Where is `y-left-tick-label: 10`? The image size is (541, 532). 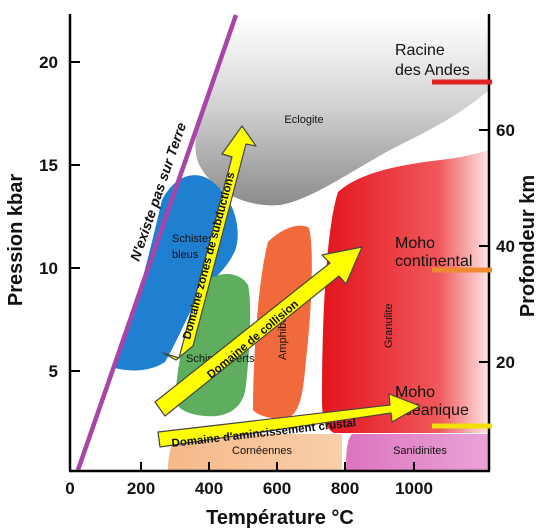 y-left-tick-label: 10 is located at coordinates (48, 268).